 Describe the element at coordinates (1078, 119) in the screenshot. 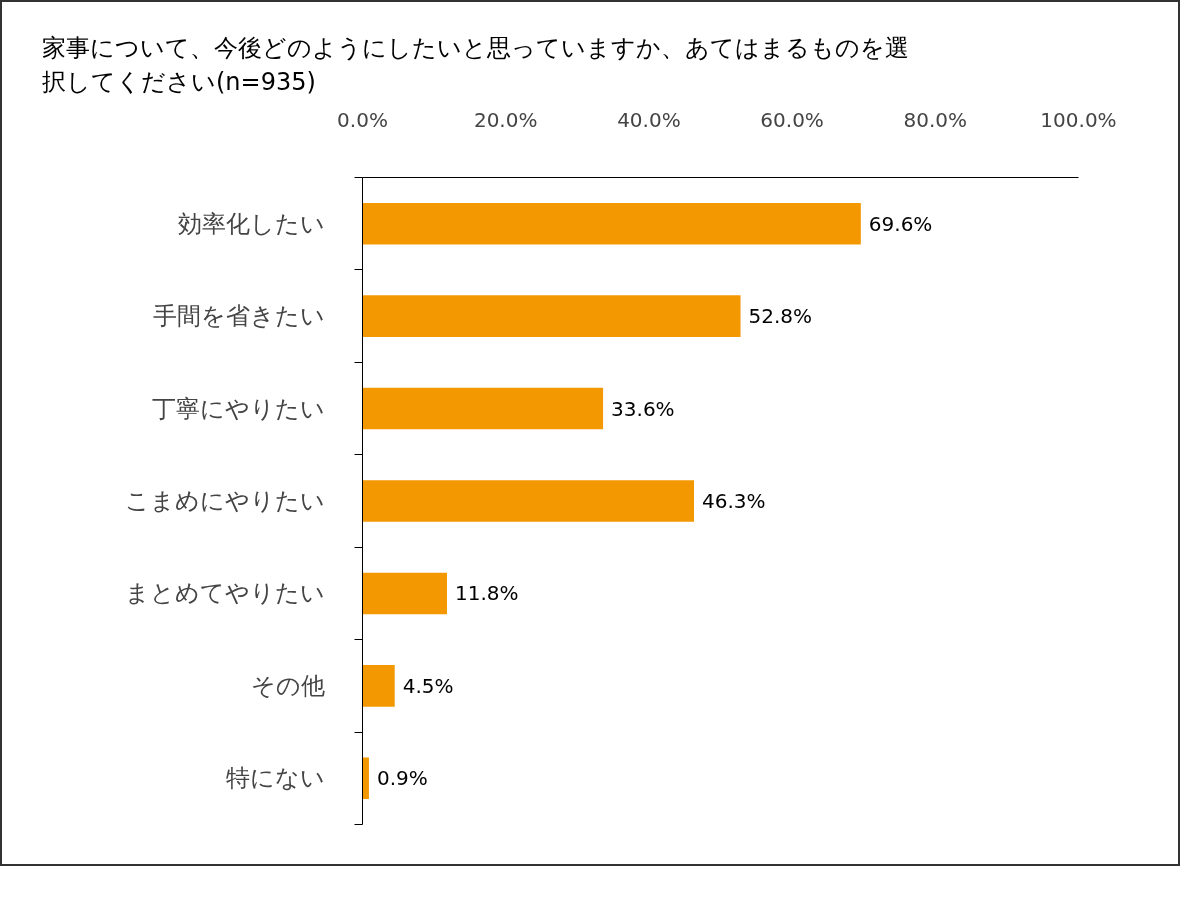

I see `x-tick-label: 100.0%` at that location.